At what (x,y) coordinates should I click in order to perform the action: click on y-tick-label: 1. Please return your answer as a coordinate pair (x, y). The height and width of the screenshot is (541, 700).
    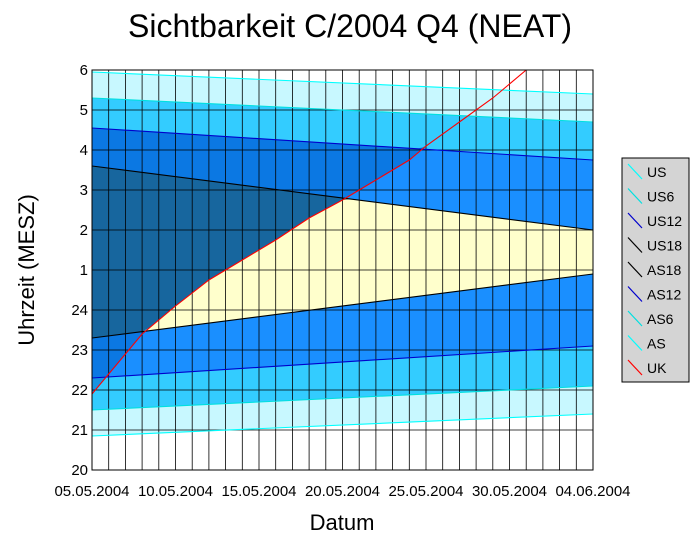
    Looking at the image, I should click on (84, 270).